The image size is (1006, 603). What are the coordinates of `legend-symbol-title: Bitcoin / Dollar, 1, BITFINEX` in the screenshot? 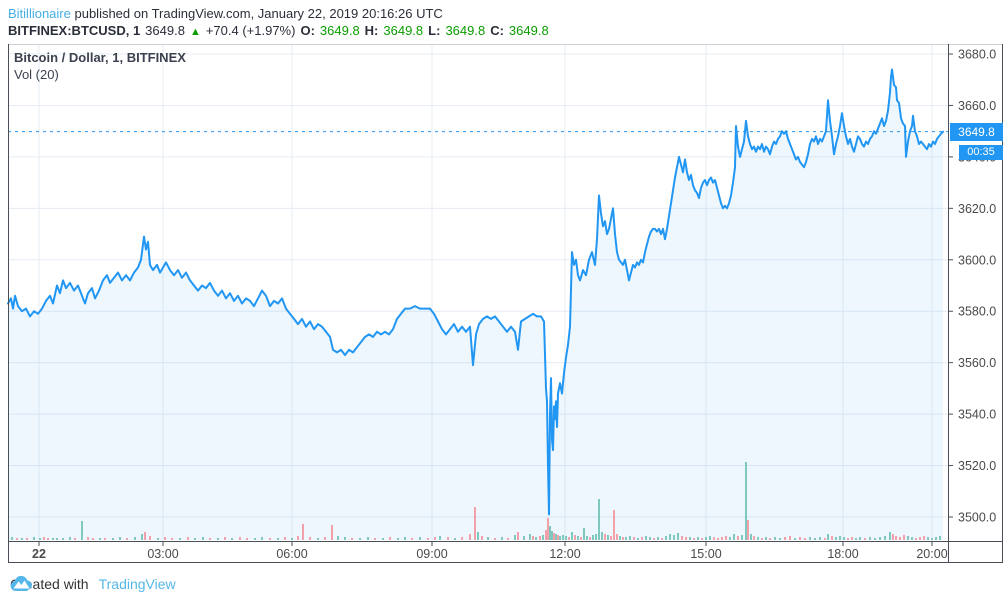 It's located at (100, 57).